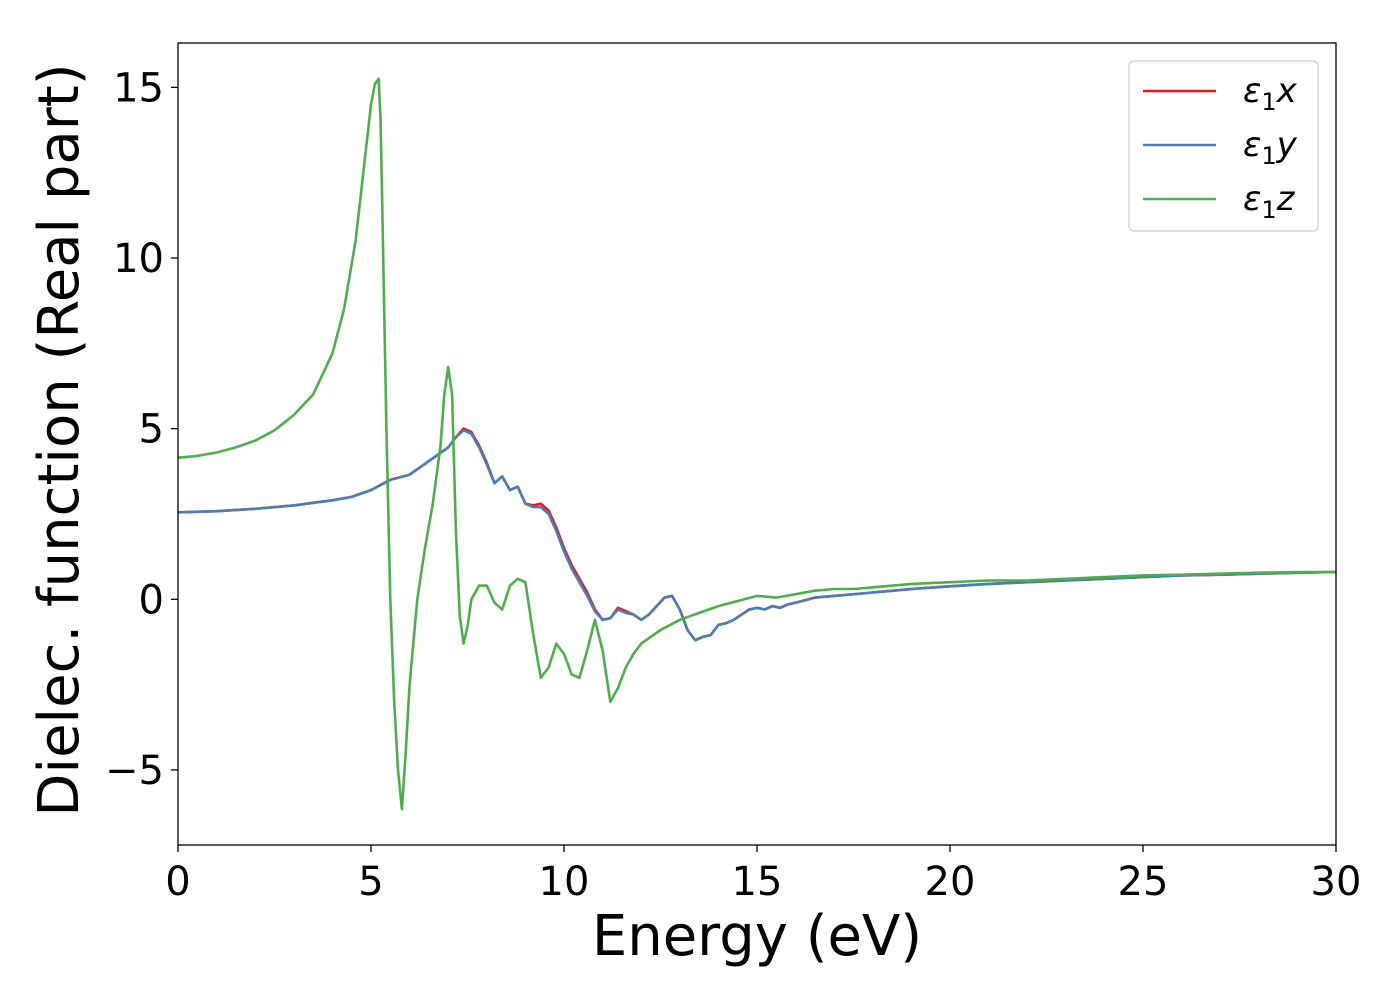 The width and height of the screenshot is (1400, 1000). I want to click on y-axis: −5 0 5 10 15, so click(141, 429).